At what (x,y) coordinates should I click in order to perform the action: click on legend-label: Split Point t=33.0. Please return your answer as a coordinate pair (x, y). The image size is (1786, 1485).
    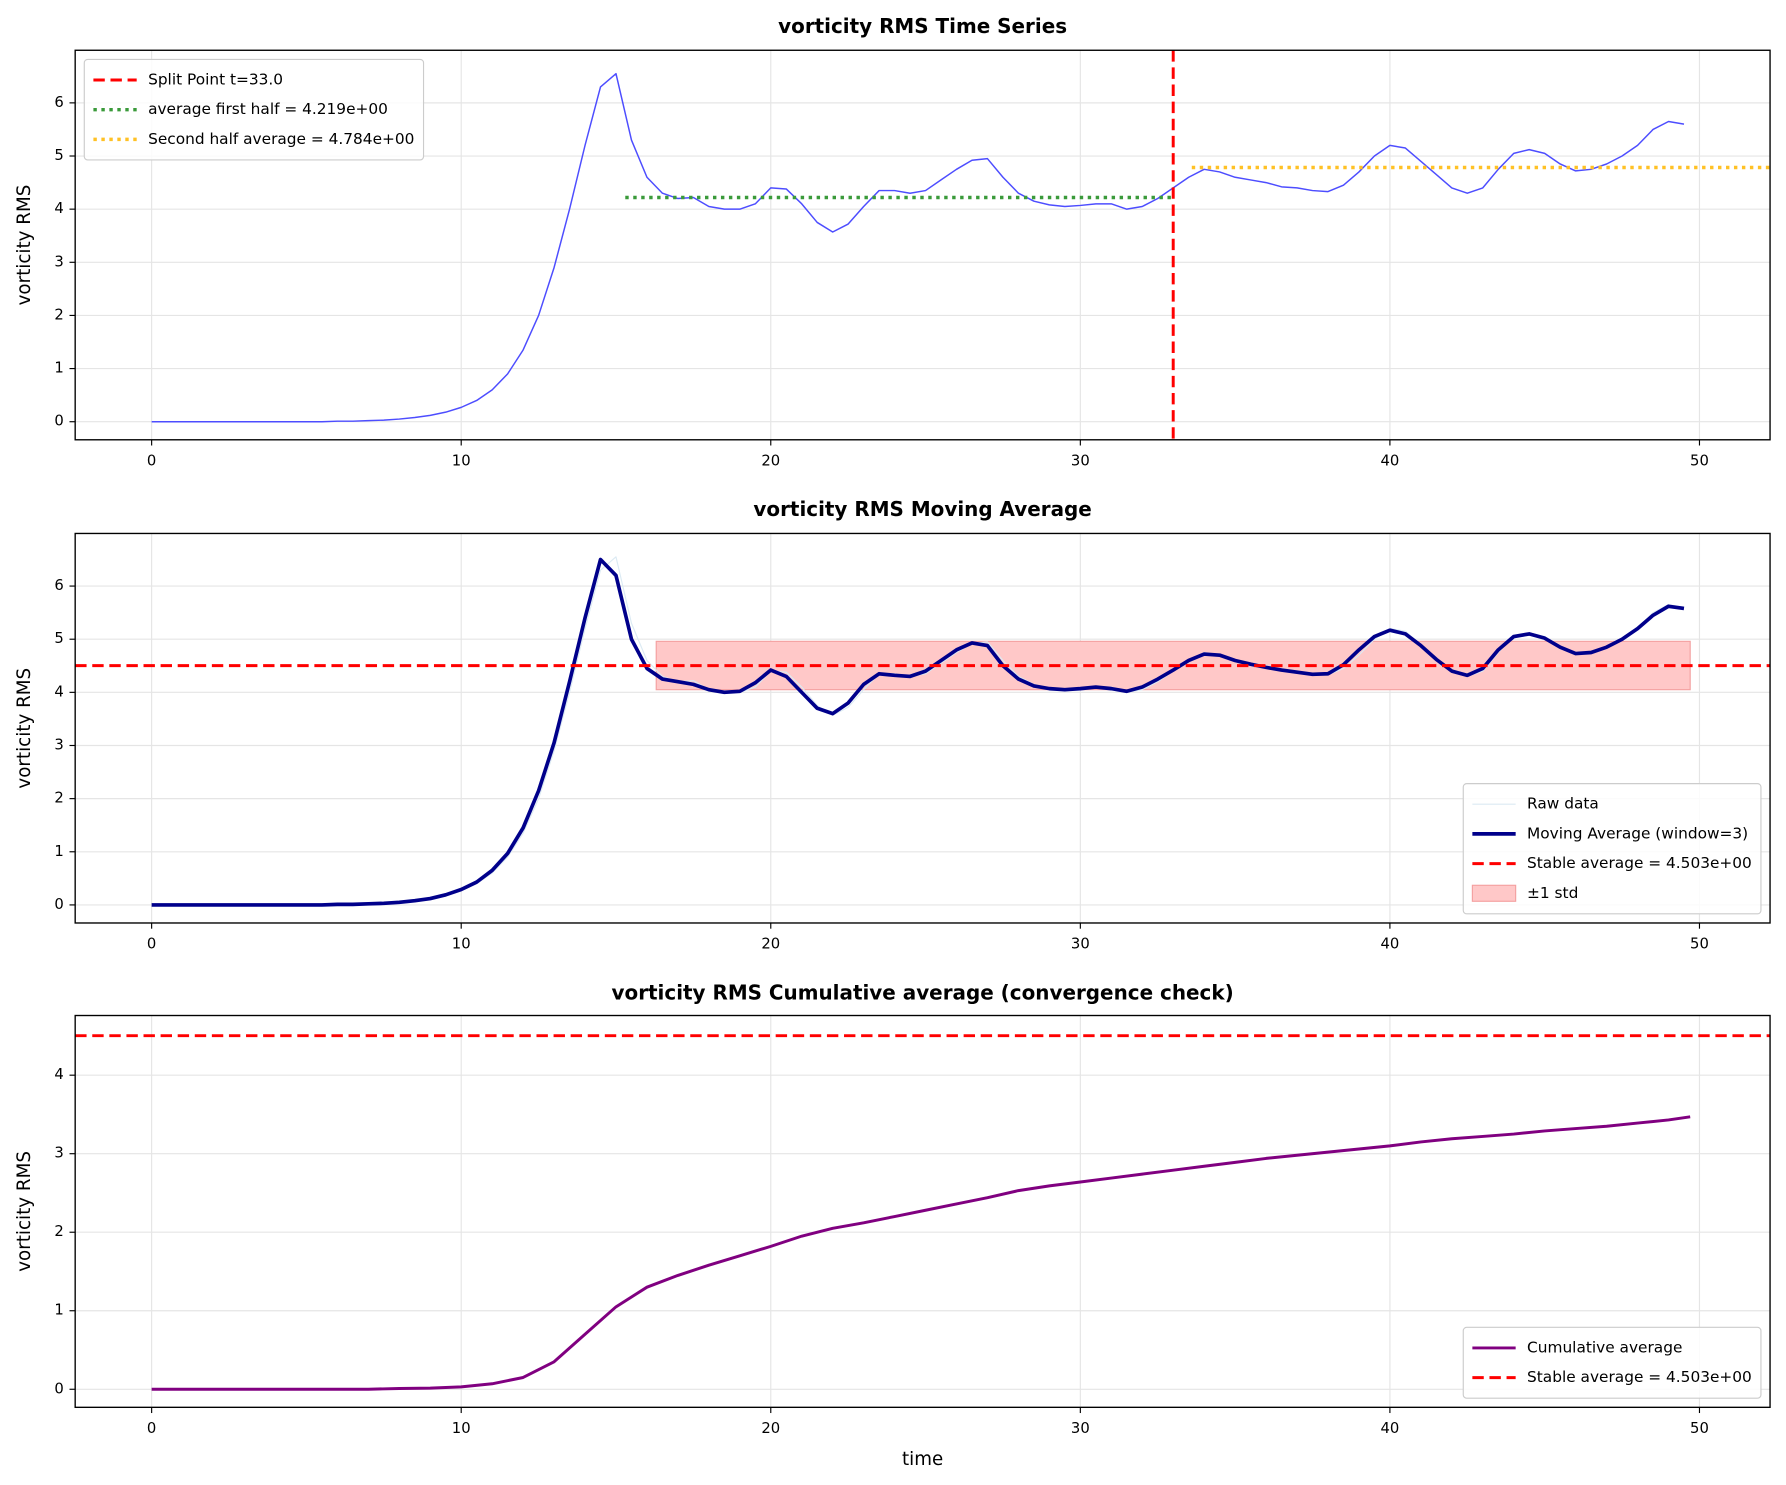
    Looking at the image, I should click on (215, 79).